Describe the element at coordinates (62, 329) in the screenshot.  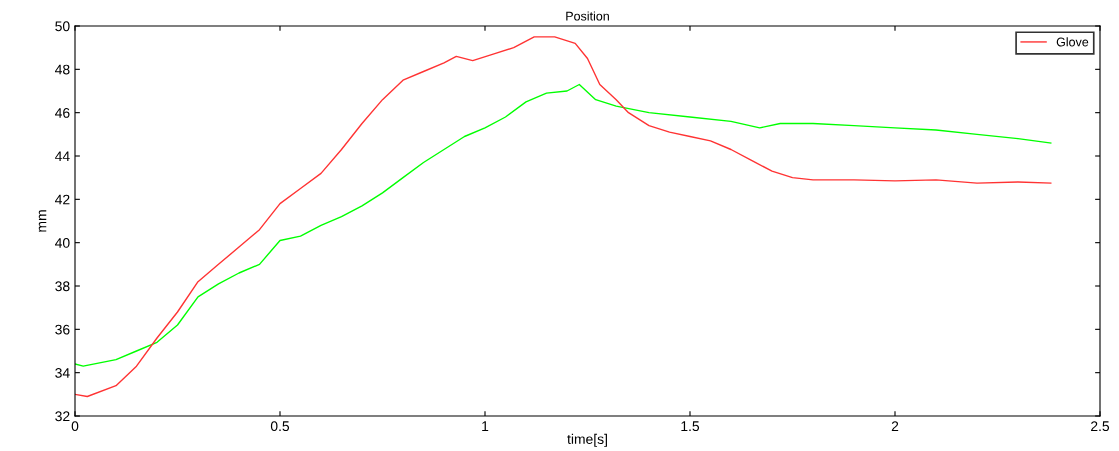
I see `y-tick-label: 36` at that location.